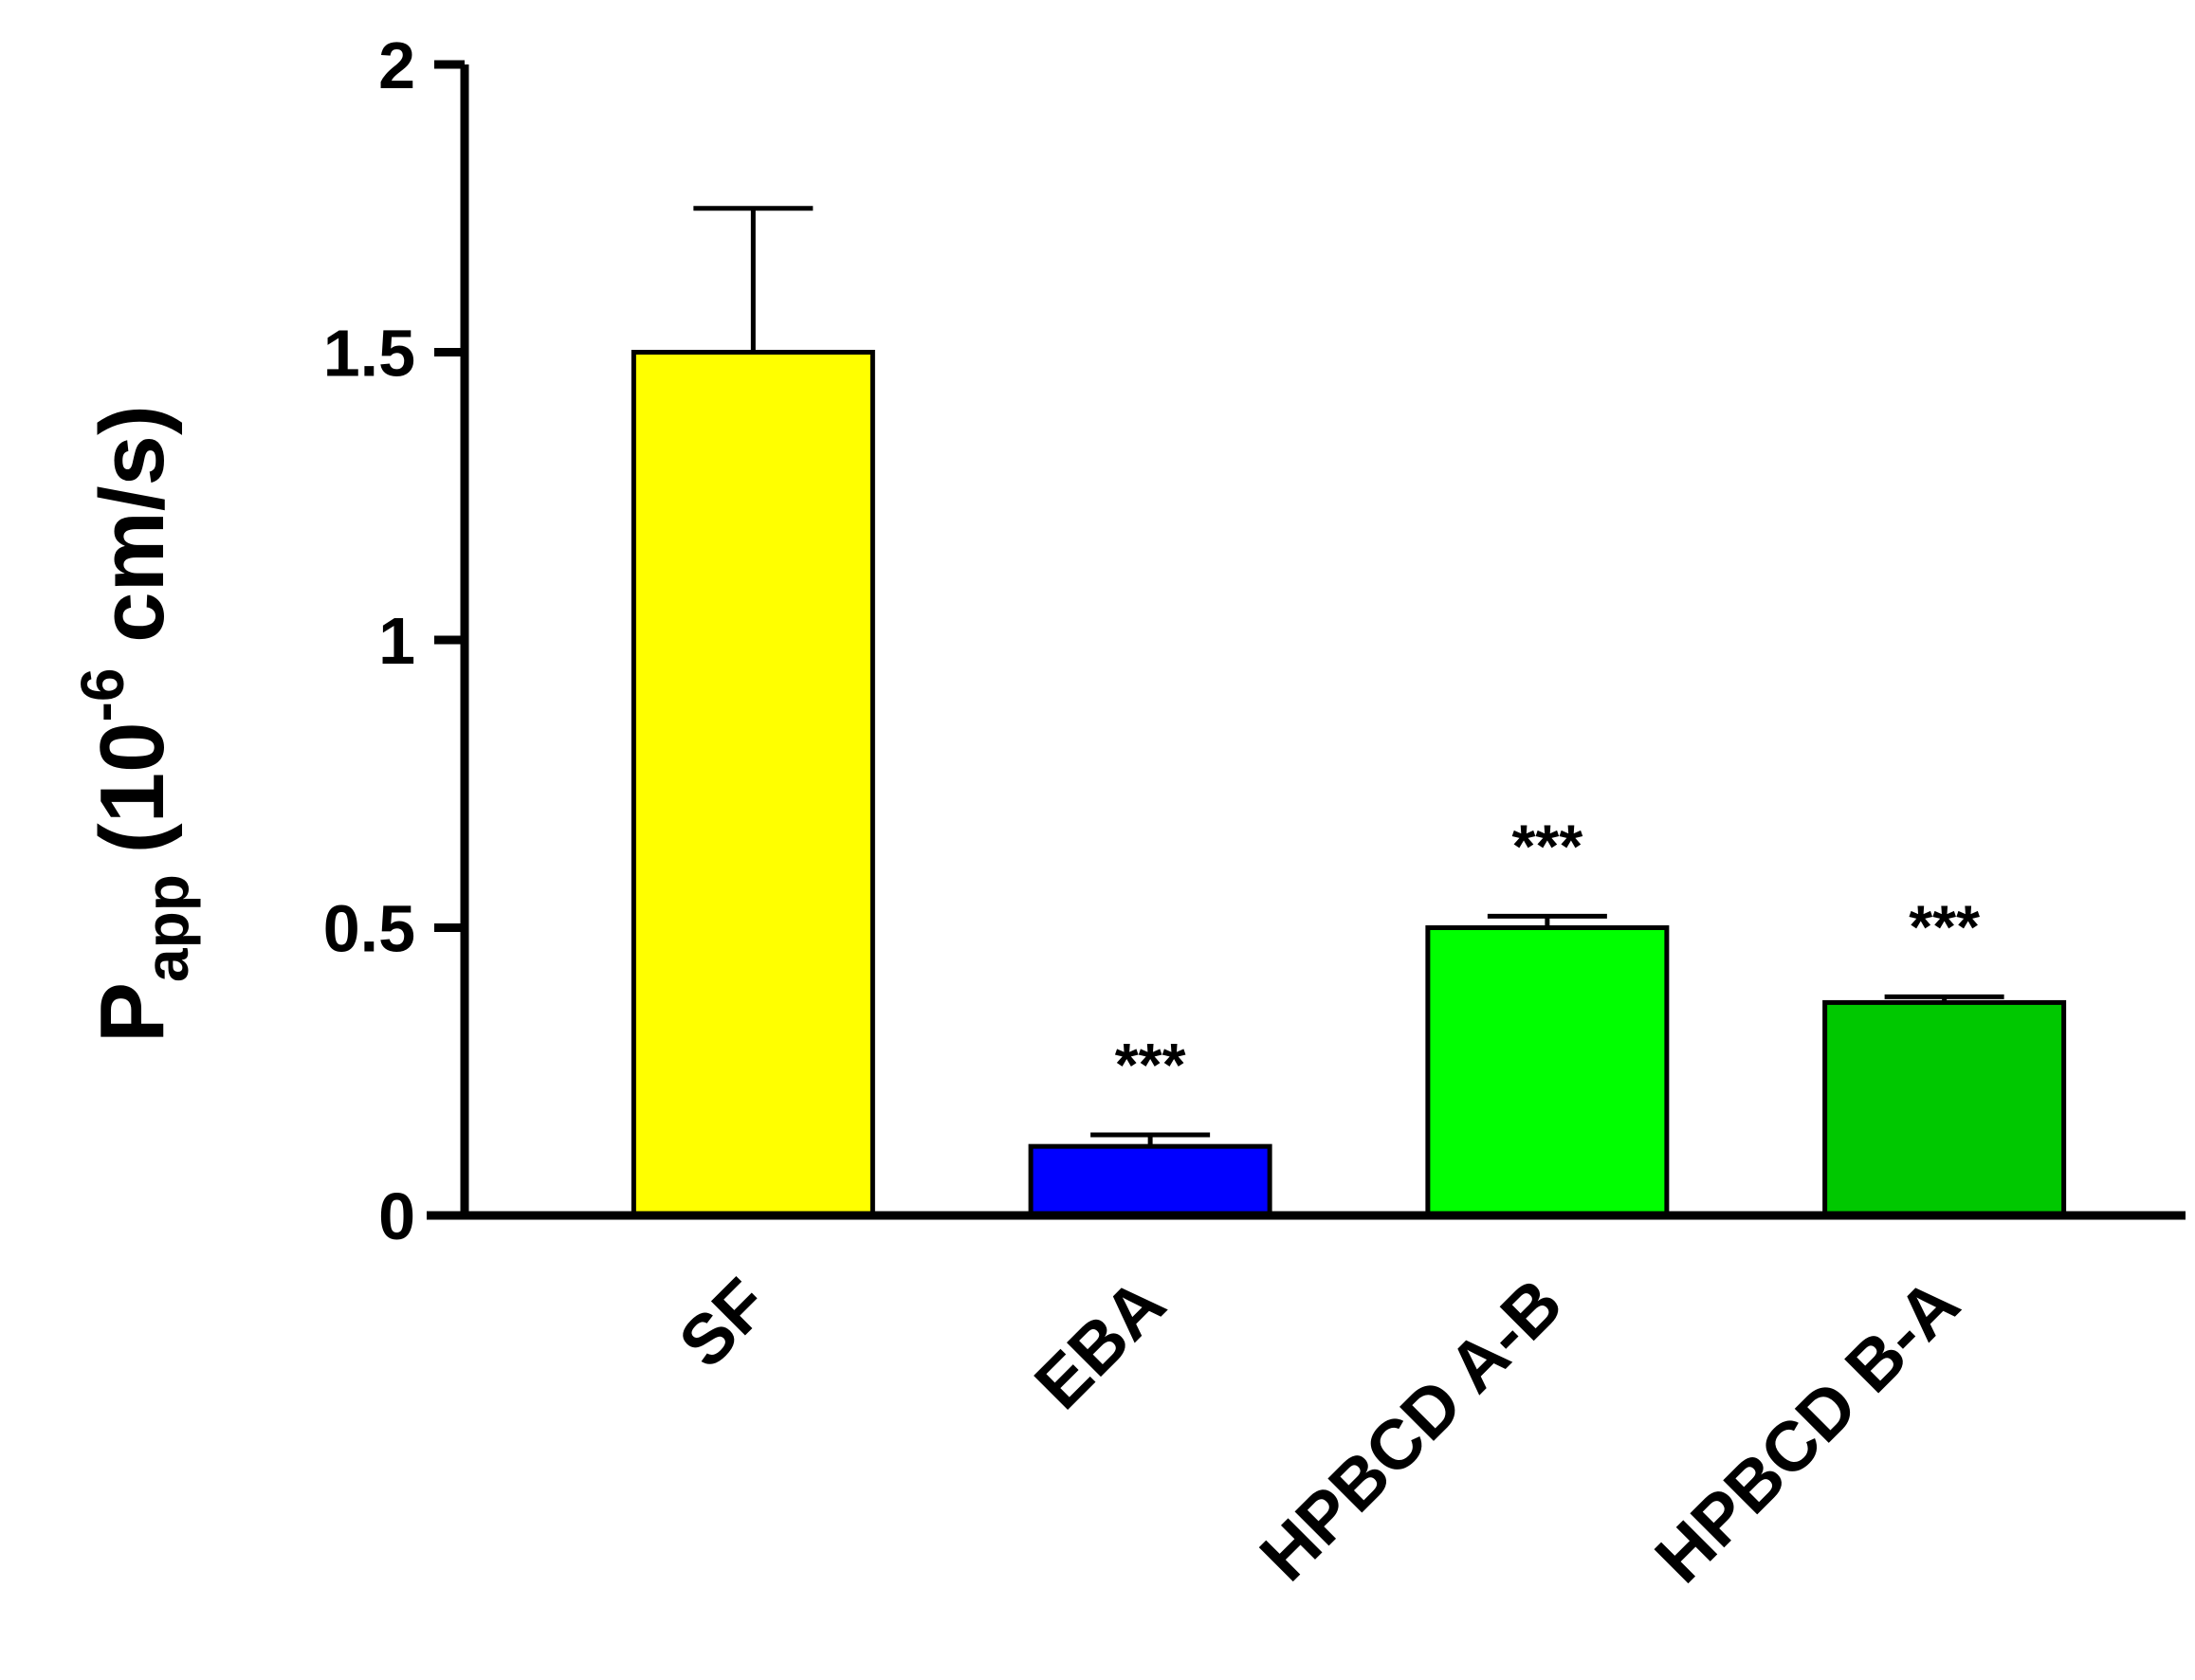  I want to click on significance-label-hpbcd-b-a: ***, so click(1944, 926).